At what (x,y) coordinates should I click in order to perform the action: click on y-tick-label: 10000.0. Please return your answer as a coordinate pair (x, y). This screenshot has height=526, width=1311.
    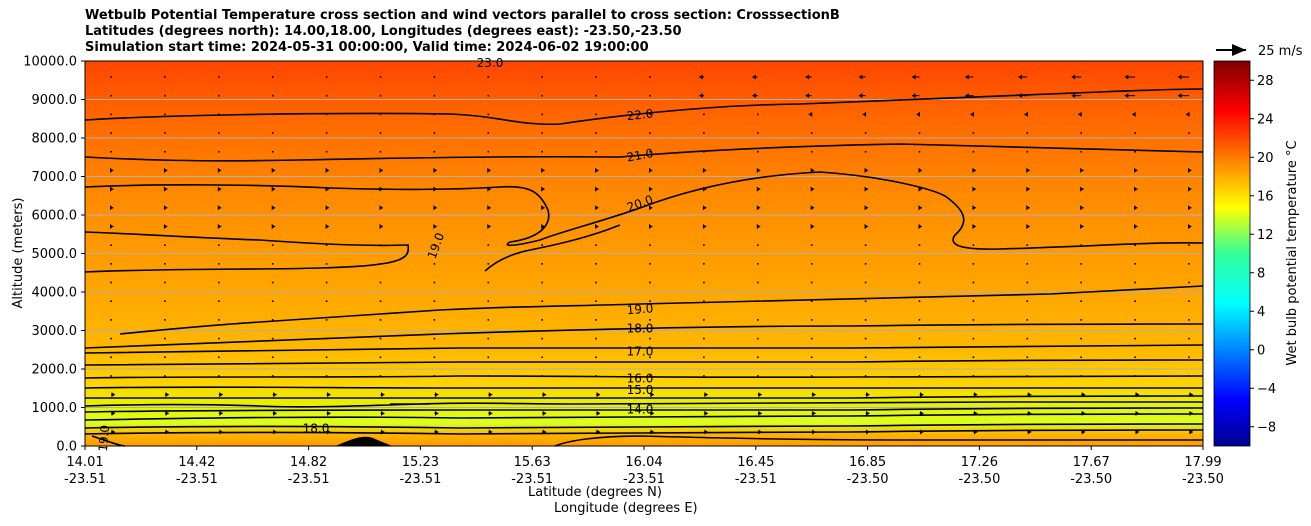
    Looking at the image, I should click on (50, 62).